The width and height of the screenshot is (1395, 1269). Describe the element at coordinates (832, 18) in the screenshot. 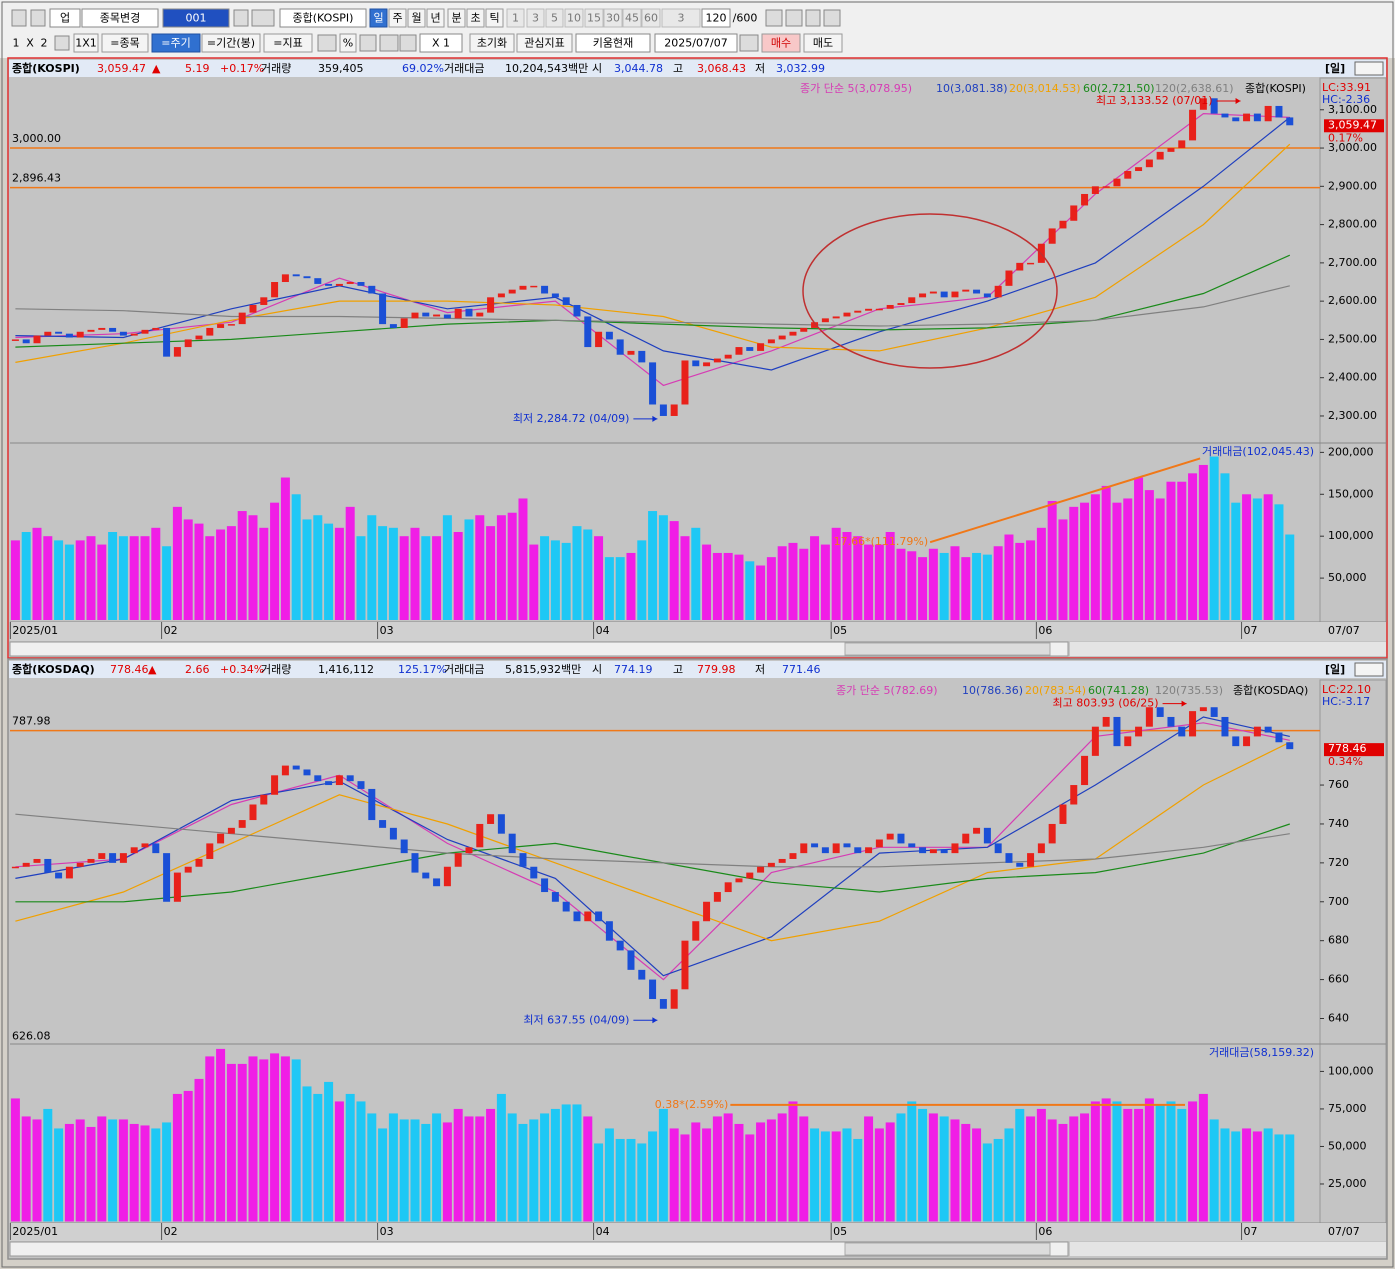

I see `settings-icon` at that location.